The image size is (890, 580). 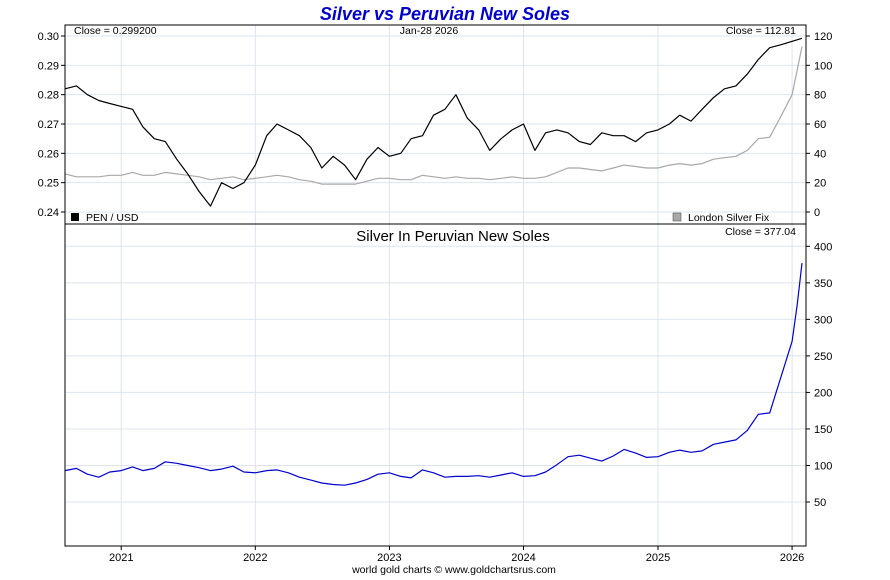 I want to click on x-tick-label: 2021, so click(x=121, y=558).